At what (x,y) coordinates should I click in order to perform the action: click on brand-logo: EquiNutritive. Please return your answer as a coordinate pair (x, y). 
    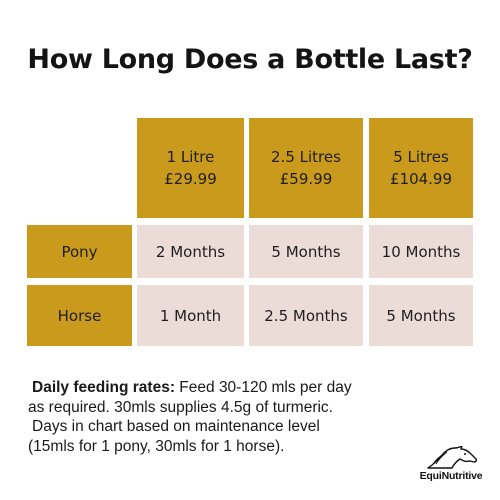
    Looking at the image, I should click on (451, 466).